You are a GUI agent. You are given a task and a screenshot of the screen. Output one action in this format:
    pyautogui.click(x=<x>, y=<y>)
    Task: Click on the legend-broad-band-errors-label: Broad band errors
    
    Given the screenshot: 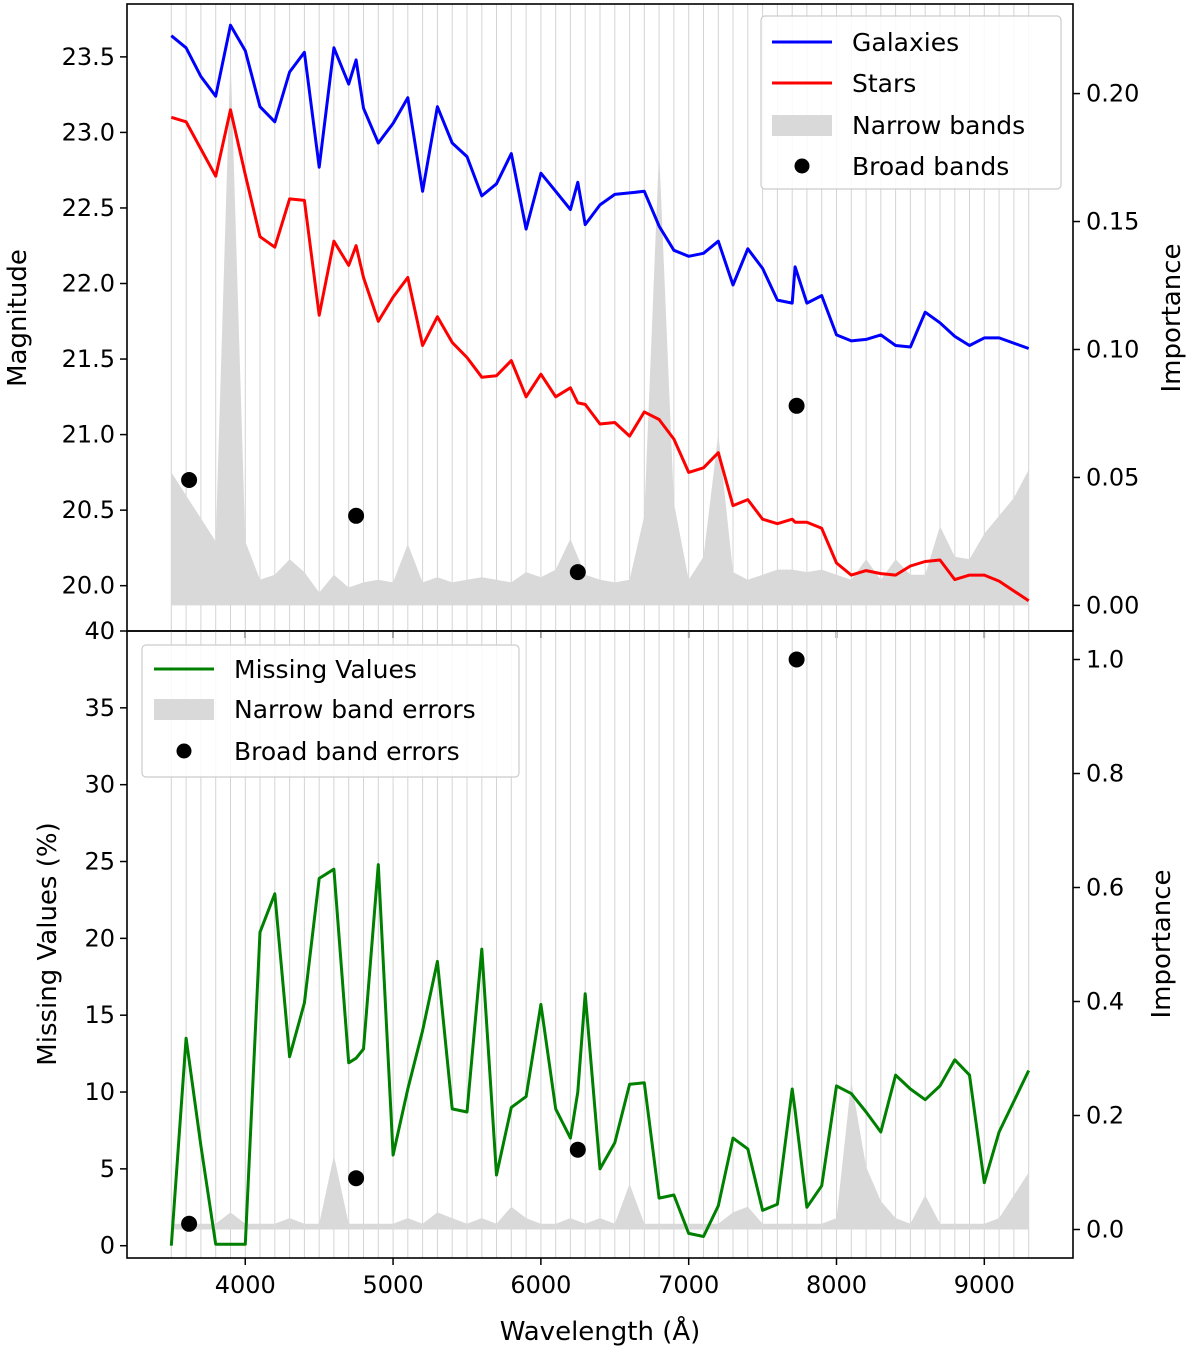 What is the action you would take?
    pyautogui.click(x=347, y=751)
    